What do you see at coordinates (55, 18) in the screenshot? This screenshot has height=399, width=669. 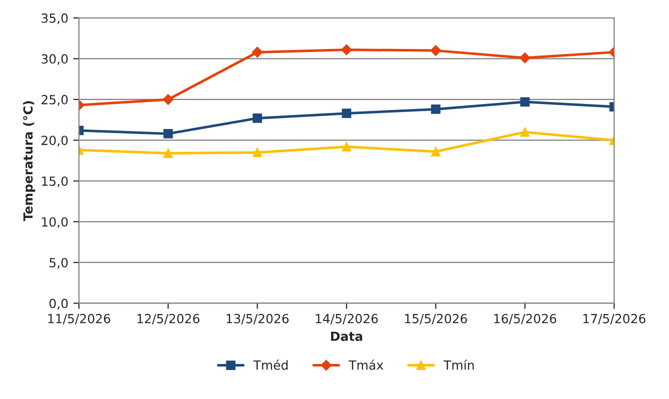 I see `y-tick-label: 35,0` at bounding box center [55, 18].